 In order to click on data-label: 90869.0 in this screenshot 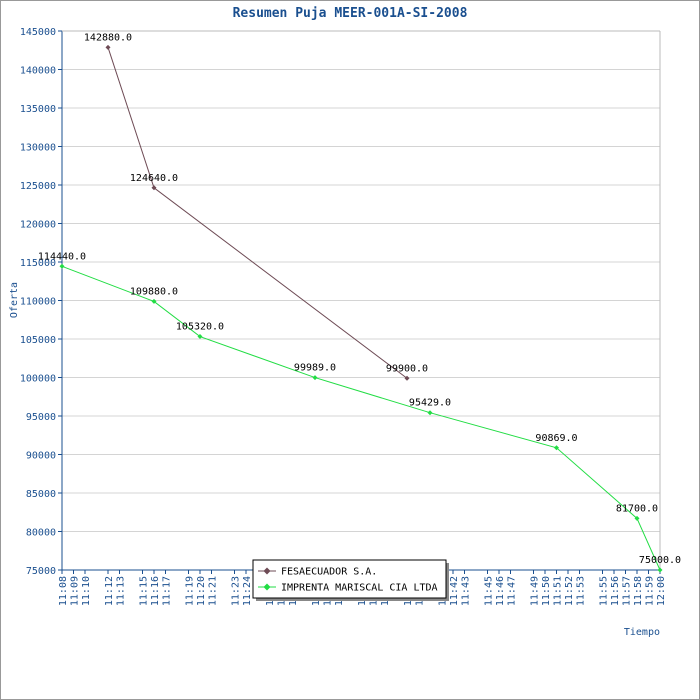, I will do `click(556, 438)`.